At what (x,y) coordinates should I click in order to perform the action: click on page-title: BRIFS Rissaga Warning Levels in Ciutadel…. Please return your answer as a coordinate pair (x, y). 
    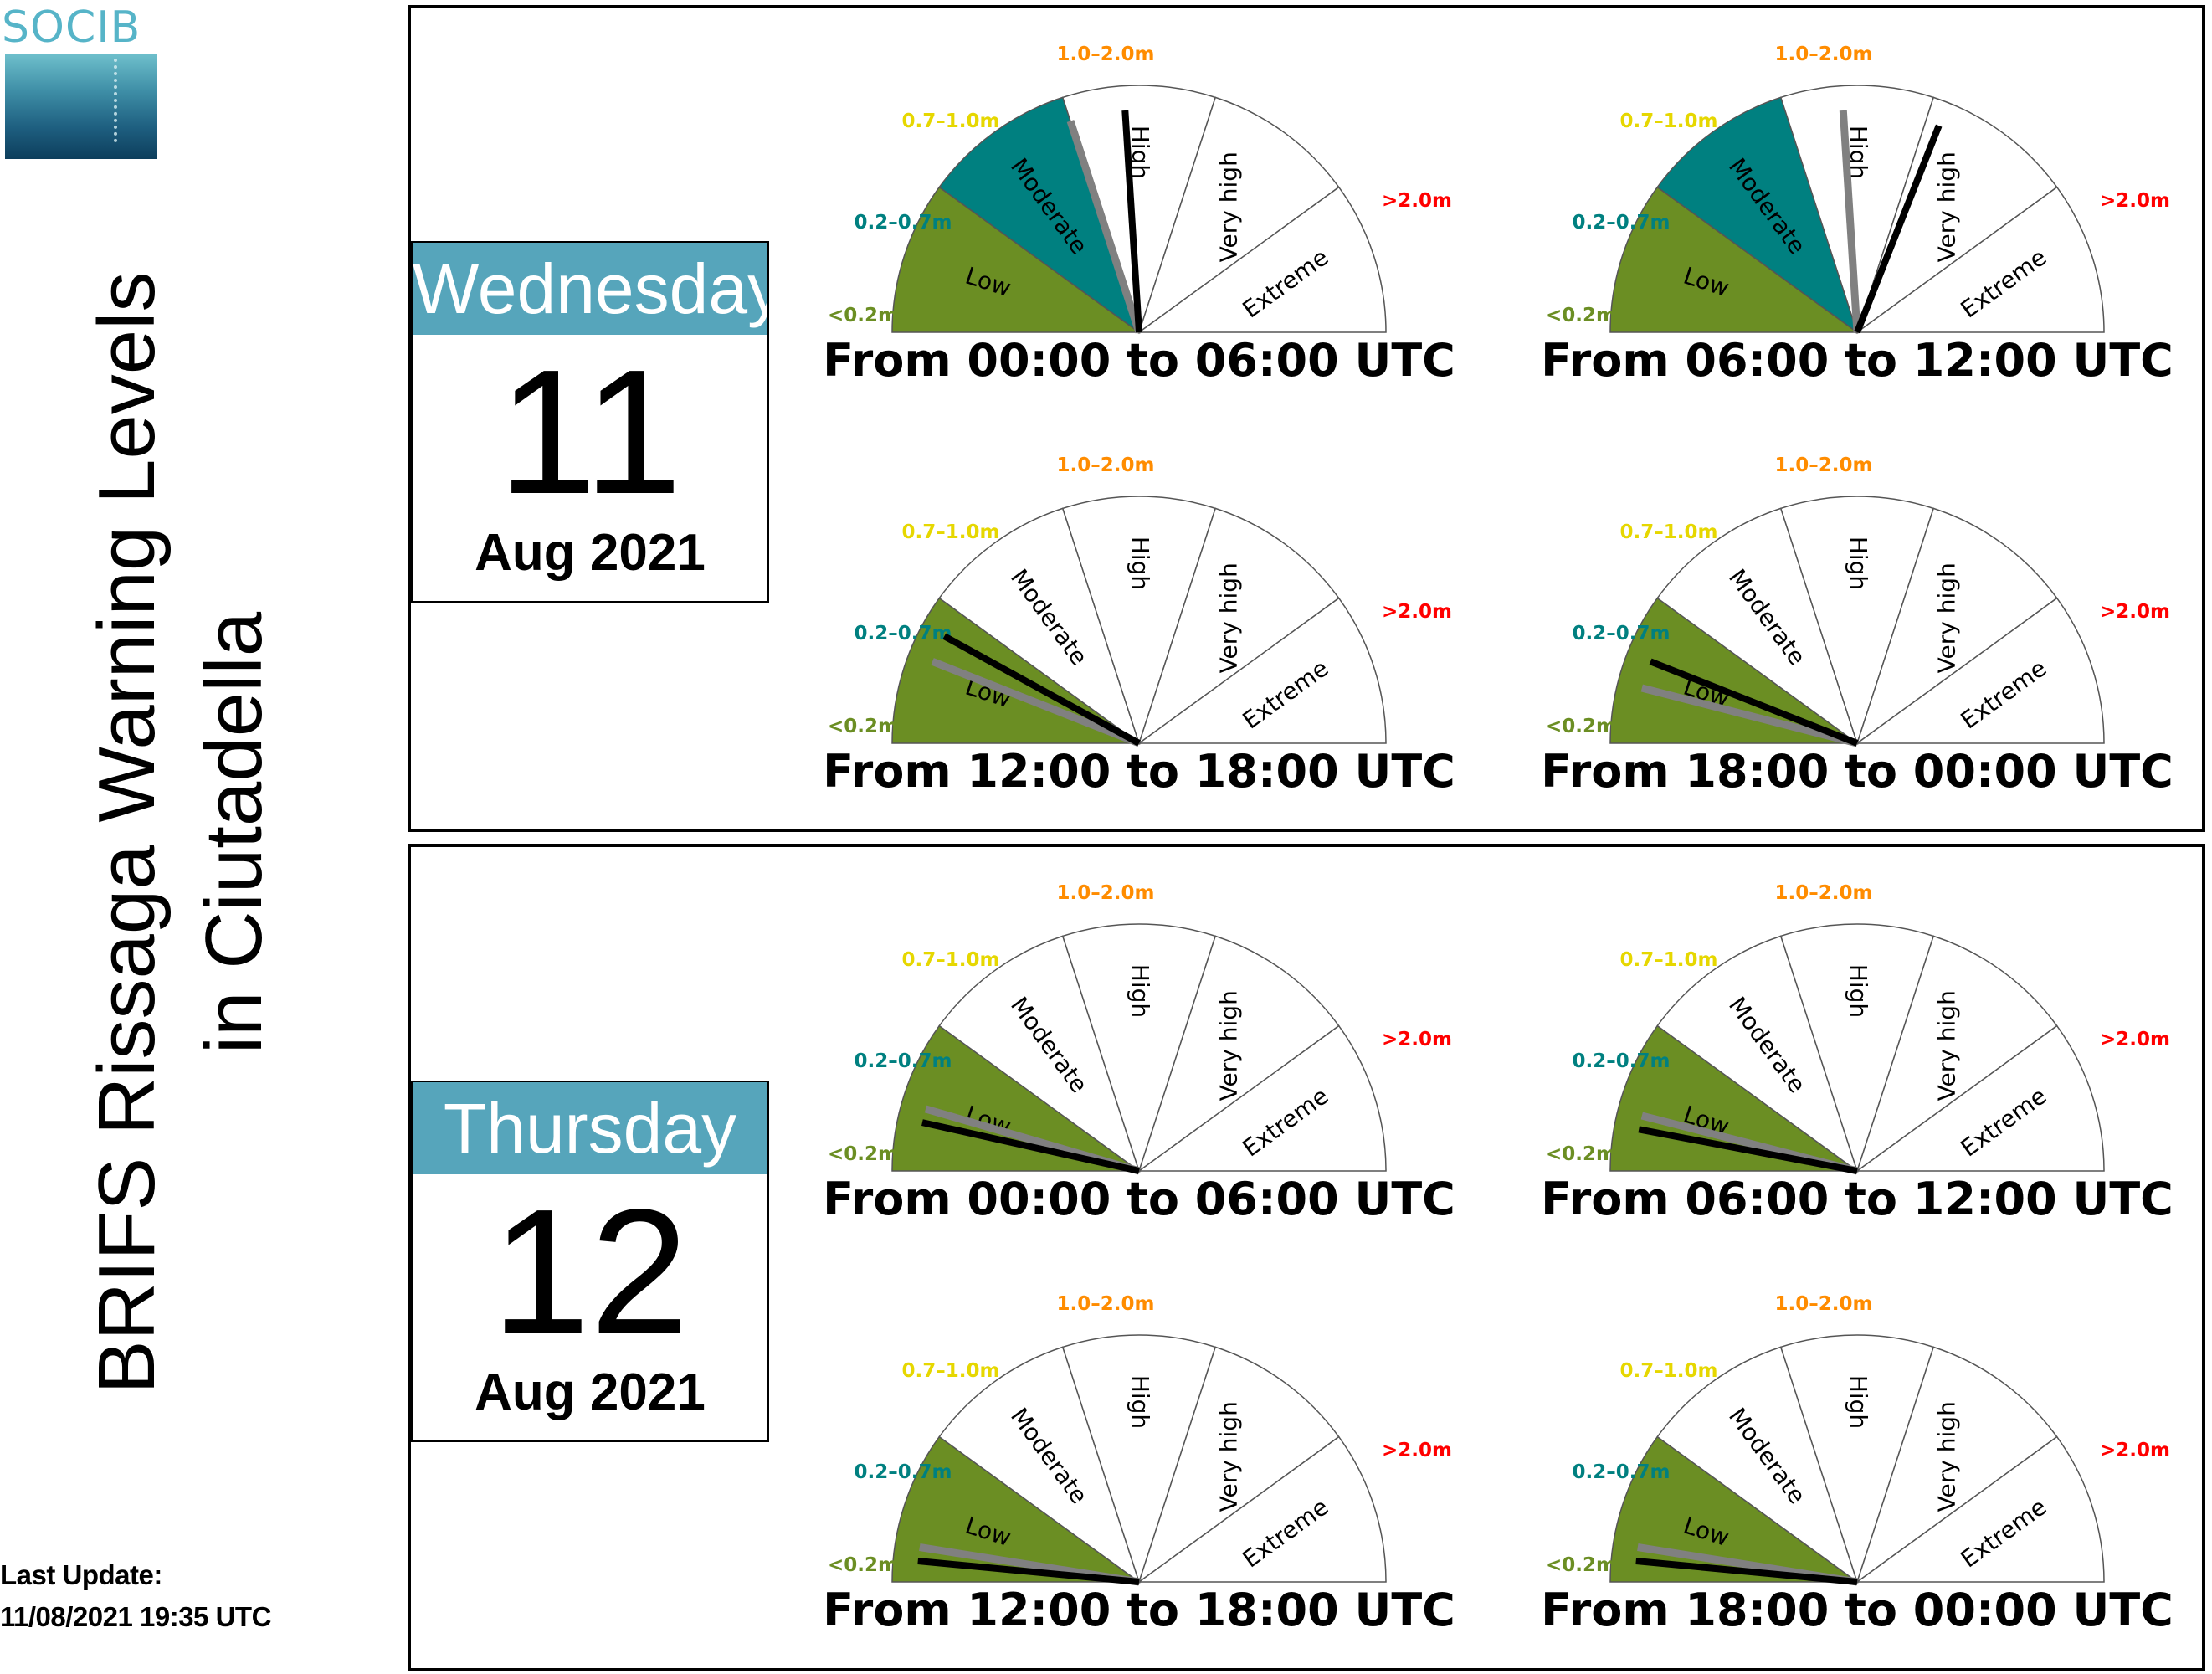
    Looking at the image, I should click on (181, 833).